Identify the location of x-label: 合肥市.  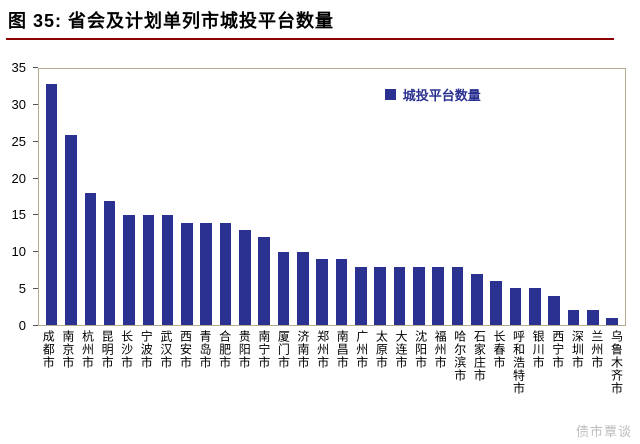
(224, 349).